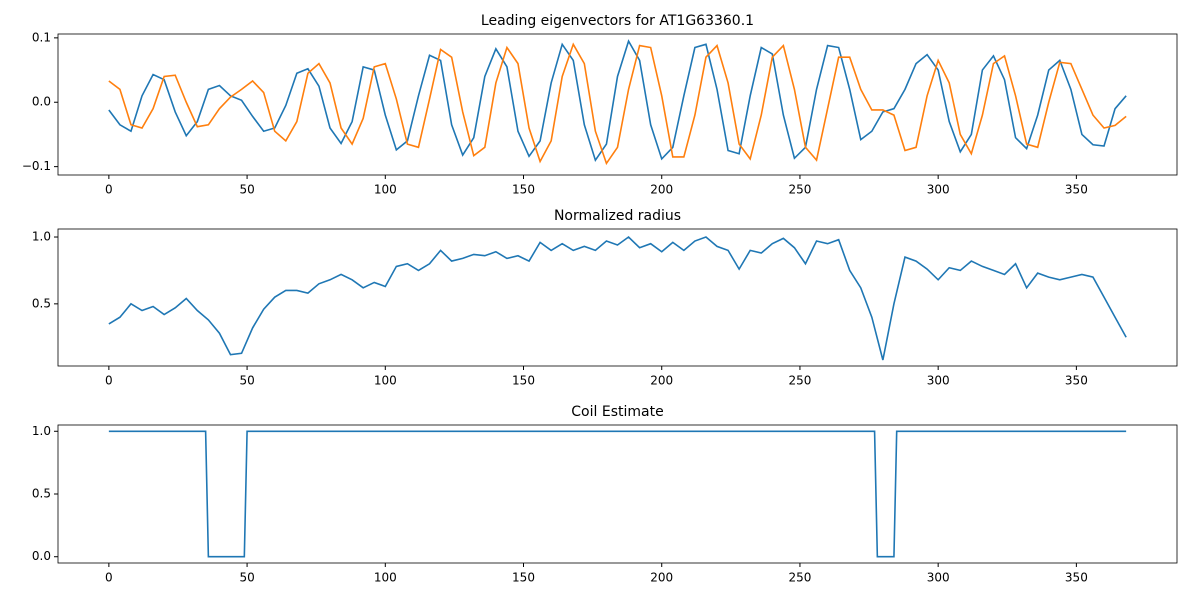  What do you see at coordinates (41, 37) in the screenshot?
I see `y-tick-label: 0.1` at bounding box center [41, 37].